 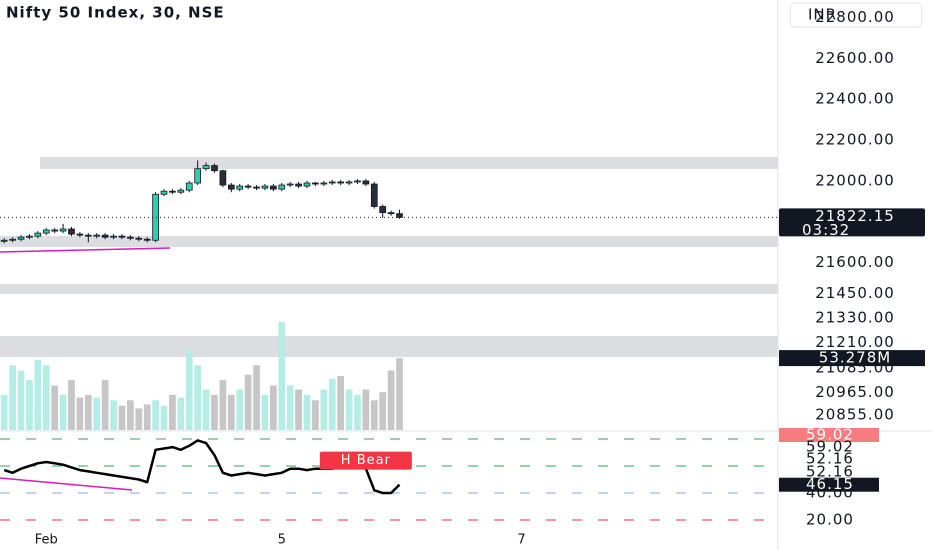 I want to click on countdown: 03:32, so click(x=826, y=230).